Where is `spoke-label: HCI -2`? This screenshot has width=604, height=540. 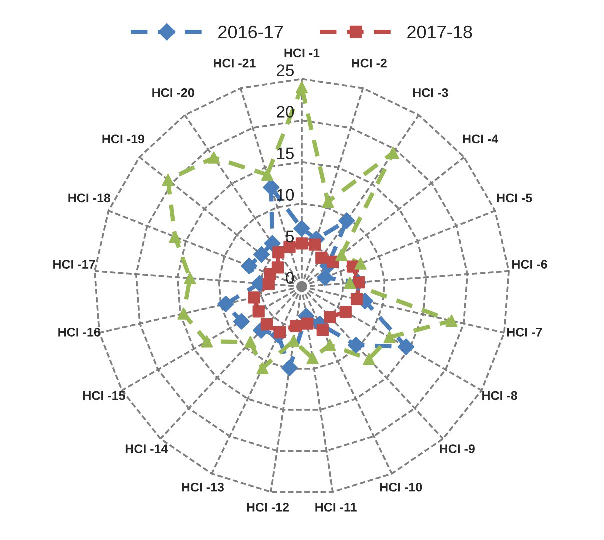
spoke-label: HCI -2 is located at coordinates (369, 63).